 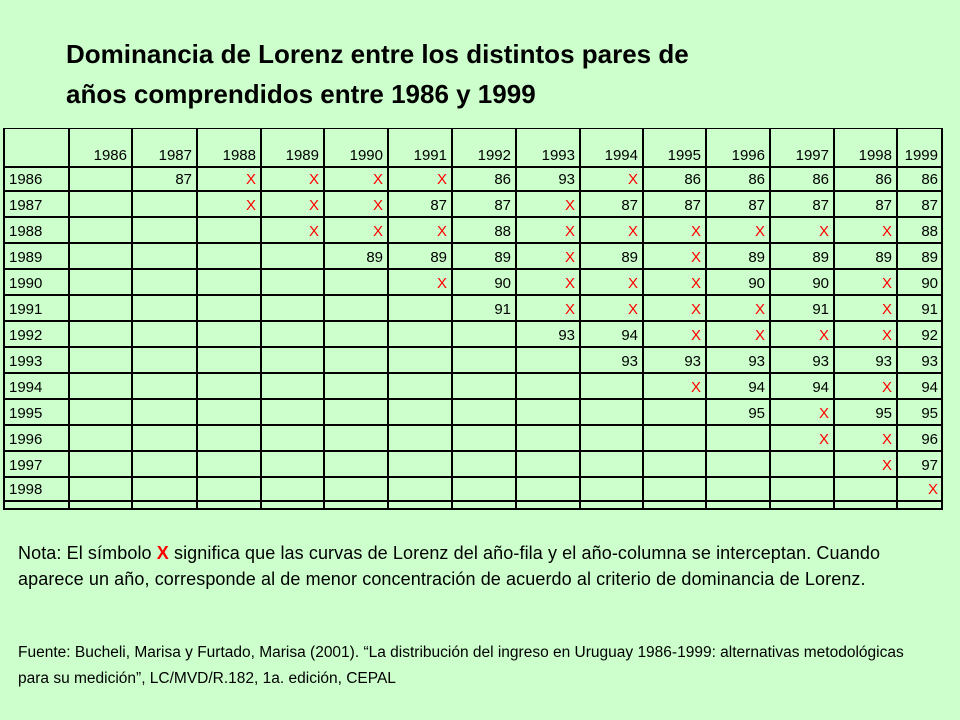 I want to click on row-header: 1987, so click(x=26, y=205).